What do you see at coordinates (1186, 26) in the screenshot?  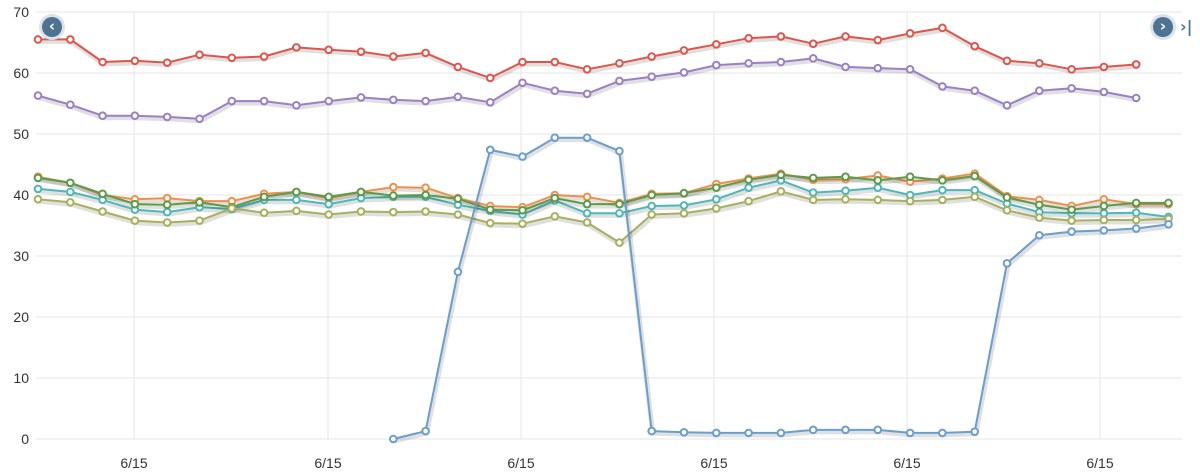 I see `skip-to-end-icon: ›|` at bounding box center [1186, 26].